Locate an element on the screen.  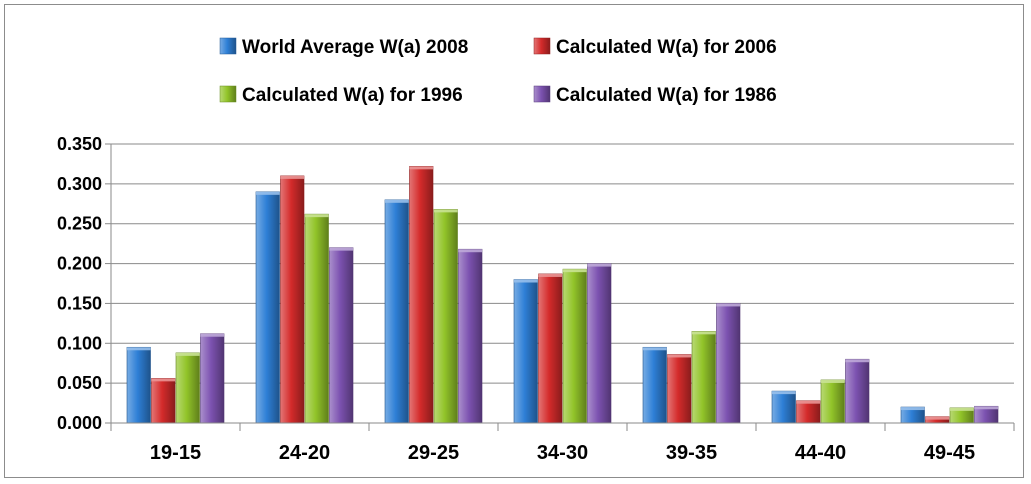
y-tick-label: 0.200 is located at coordinates (79, 264).